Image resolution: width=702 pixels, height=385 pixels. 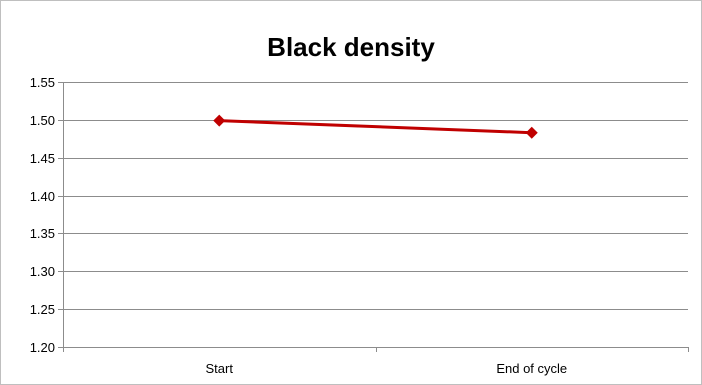 I want to click on x-tick-label: End of cycle, so click(x=531, y=368).